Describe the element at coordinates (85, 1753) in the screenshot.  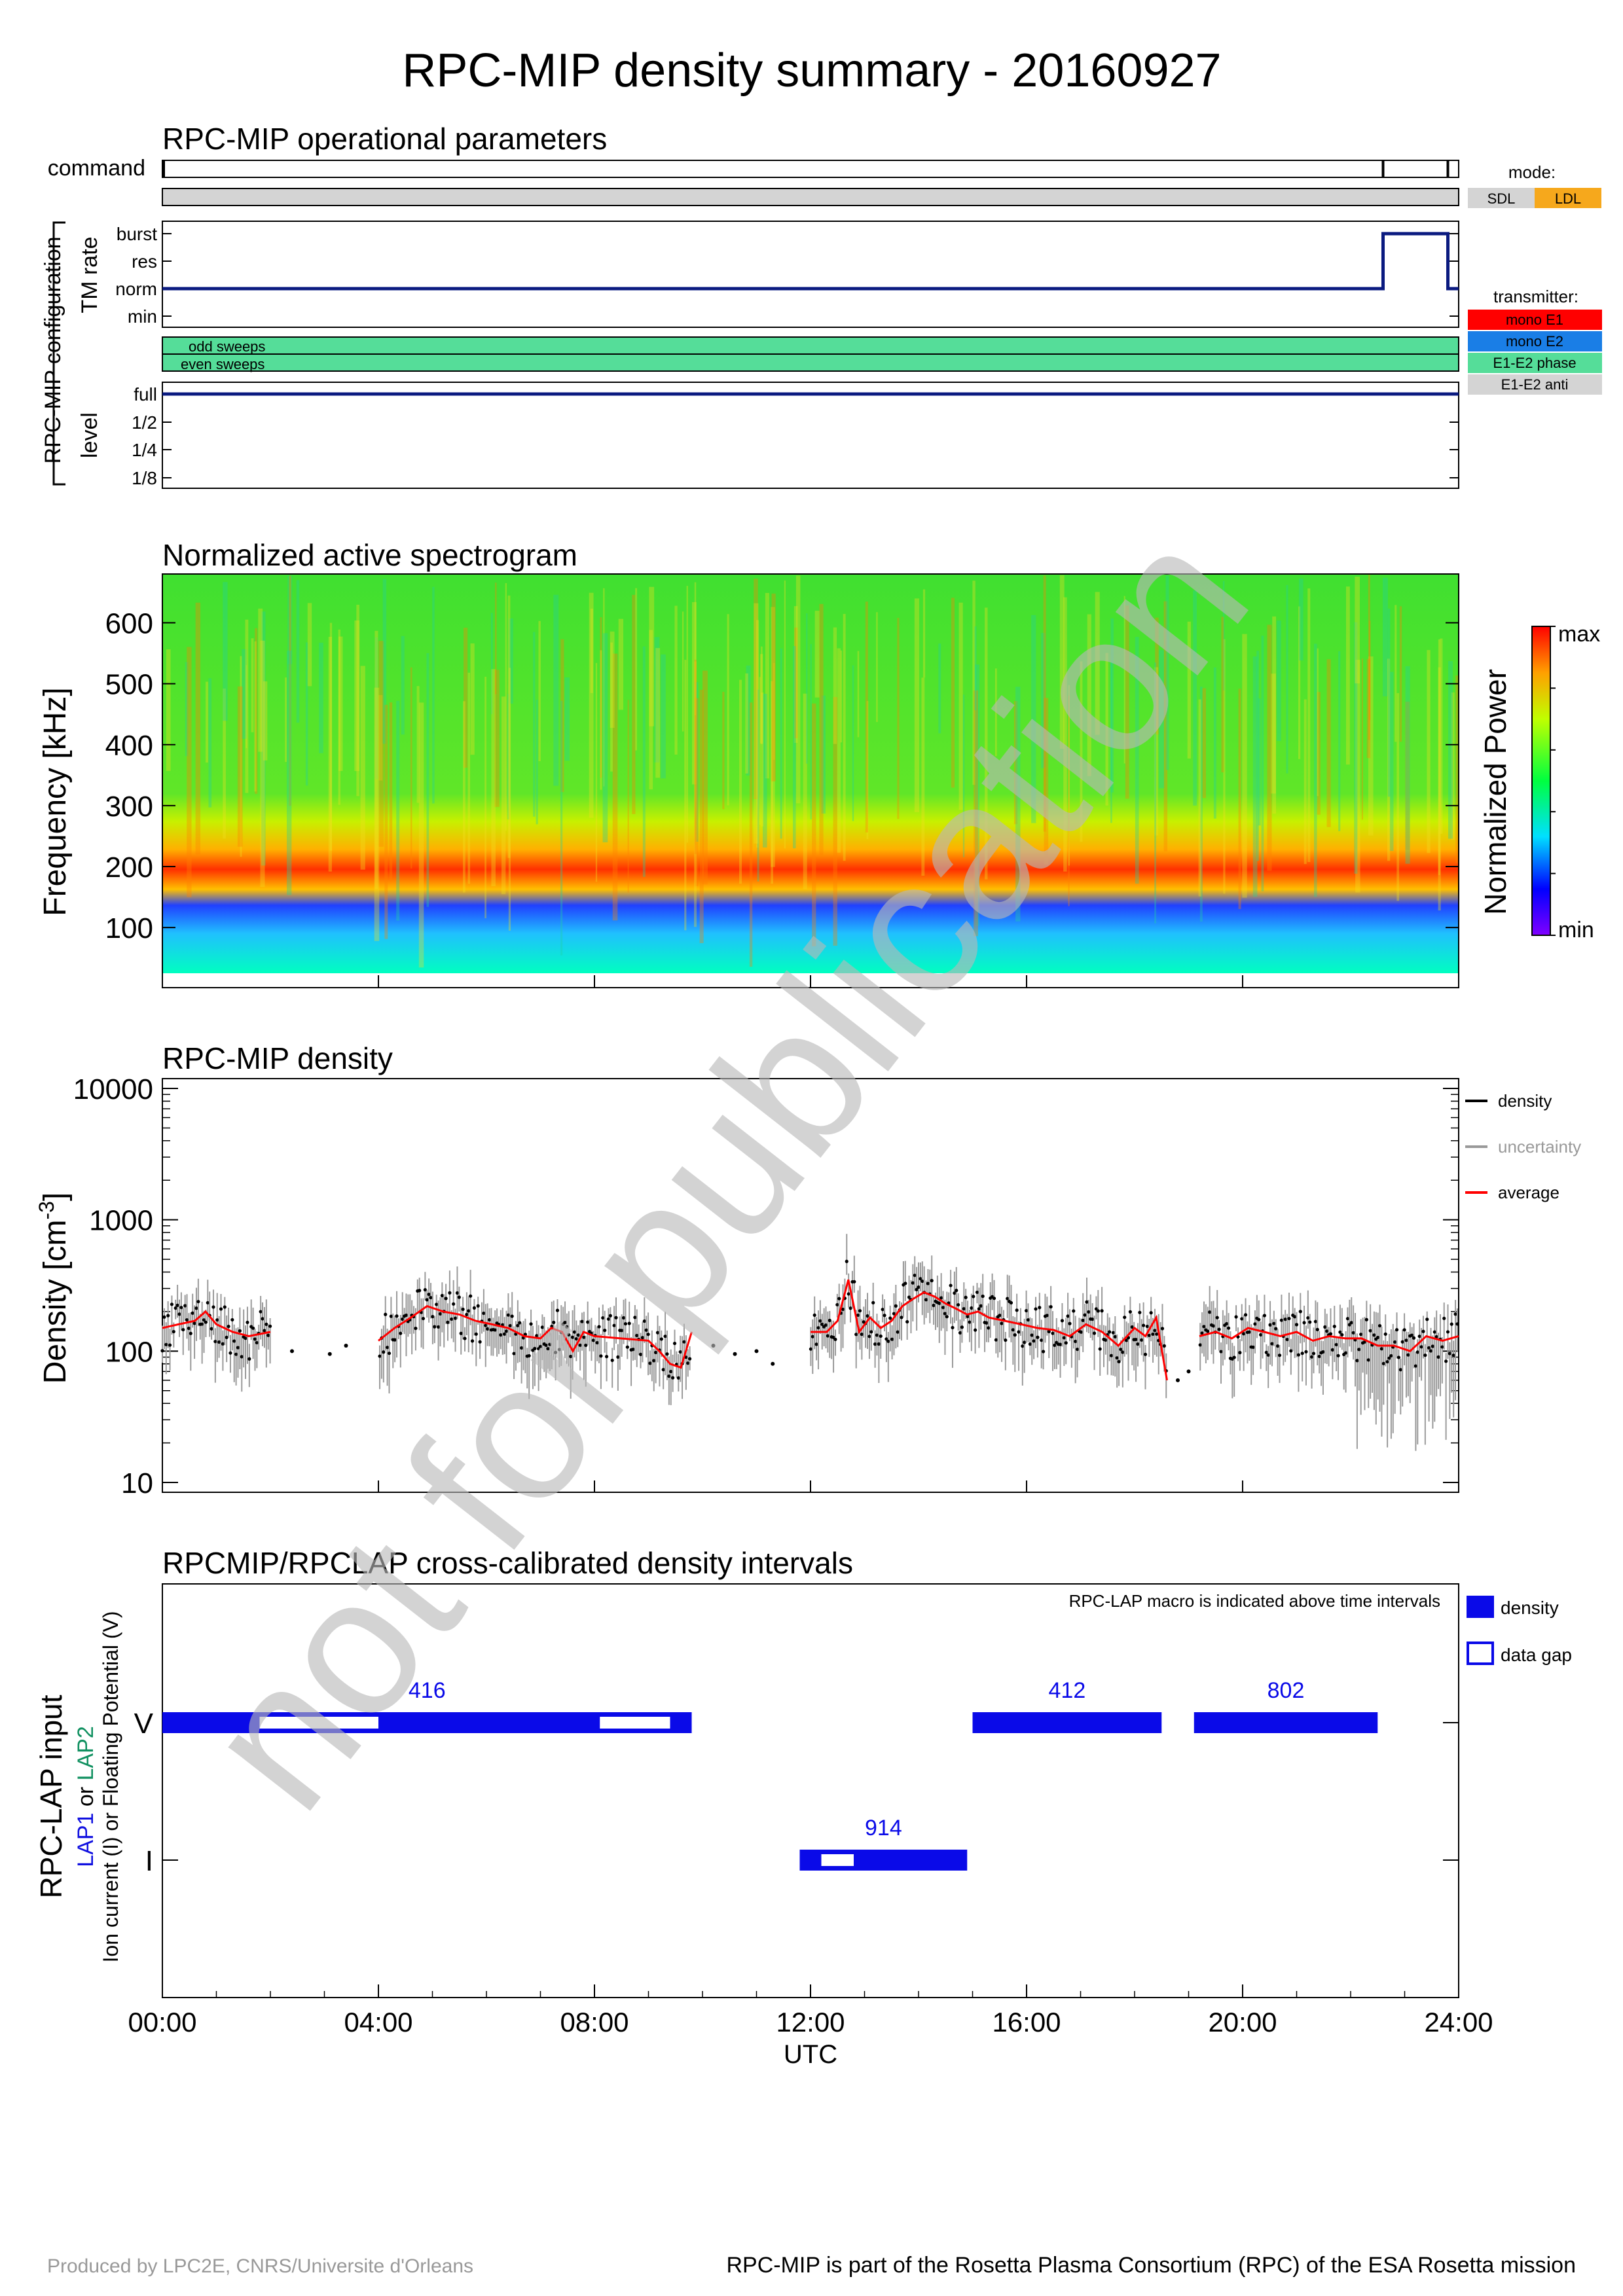
I see `lap2-label: LAP2` at that location.